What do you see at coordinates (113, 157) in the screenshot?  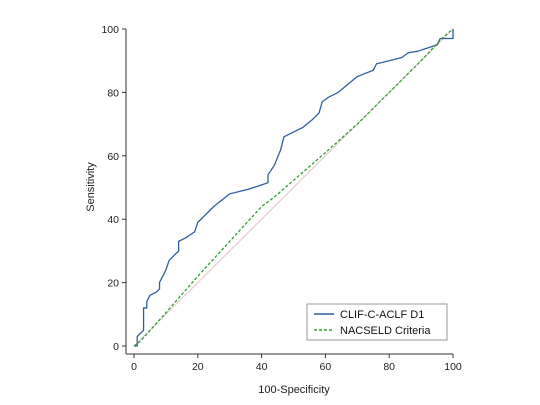 I see `y-tick-label: 60` at bounding box center [113, 157].